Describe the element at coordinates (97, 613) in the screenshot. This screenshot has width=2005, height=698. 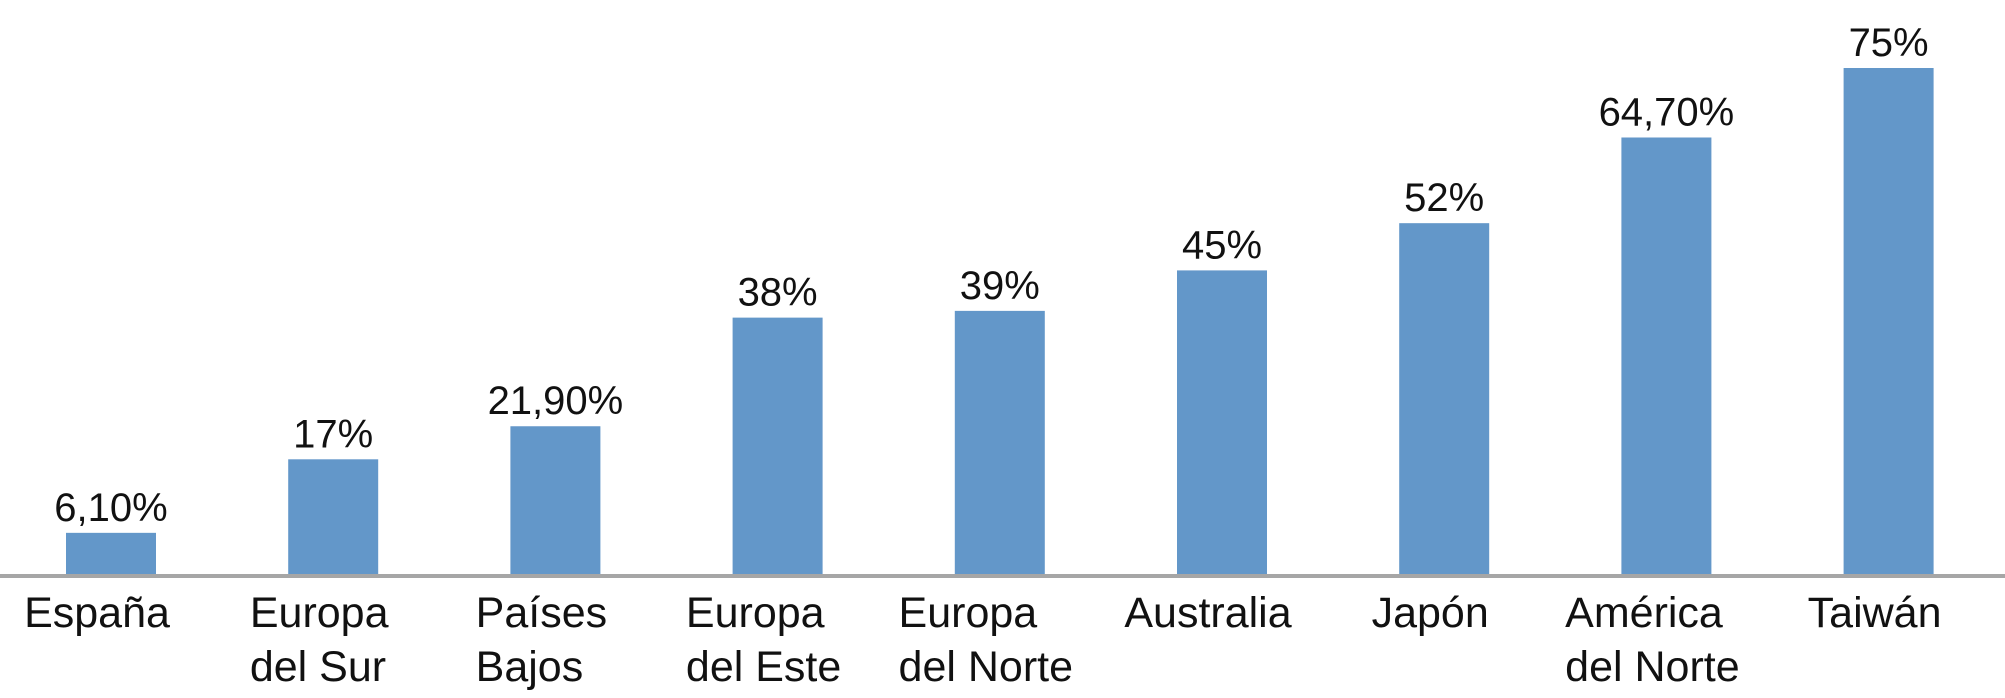
I see `x-tick-label: España` at that location.